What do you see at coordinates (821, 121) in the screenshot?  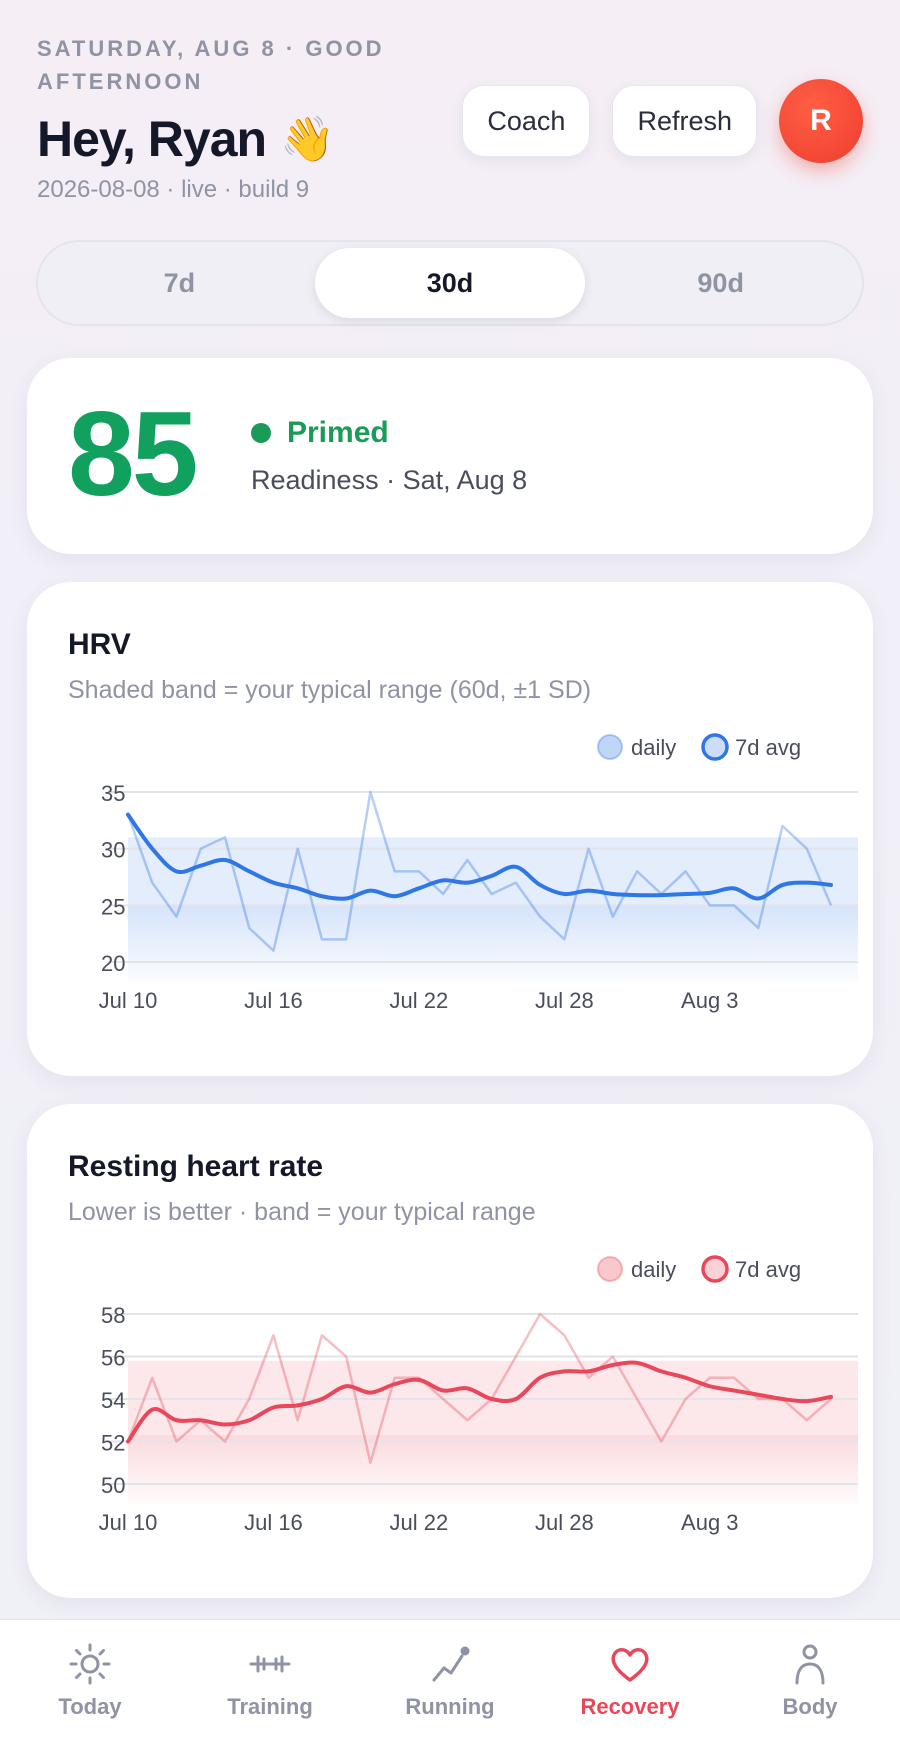 I see `avatar: R` at bounding box center [821, 121].